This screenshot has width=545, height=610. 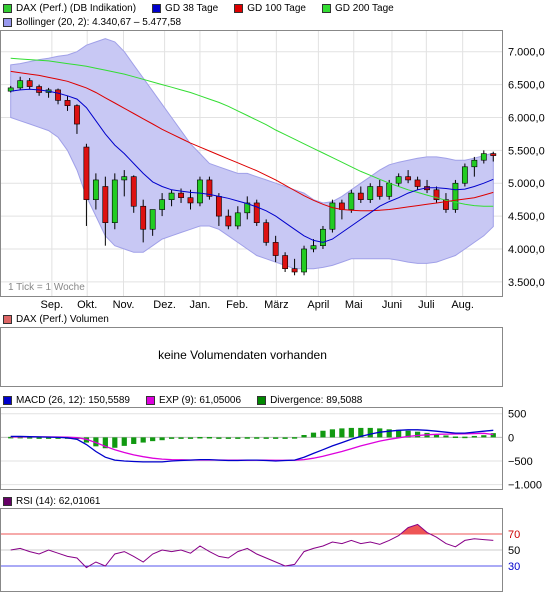 What do you see at coordinates (7, 22) in the screenshot?
I see `legend-bollinger-swatch` at bounding box center [7, 22].